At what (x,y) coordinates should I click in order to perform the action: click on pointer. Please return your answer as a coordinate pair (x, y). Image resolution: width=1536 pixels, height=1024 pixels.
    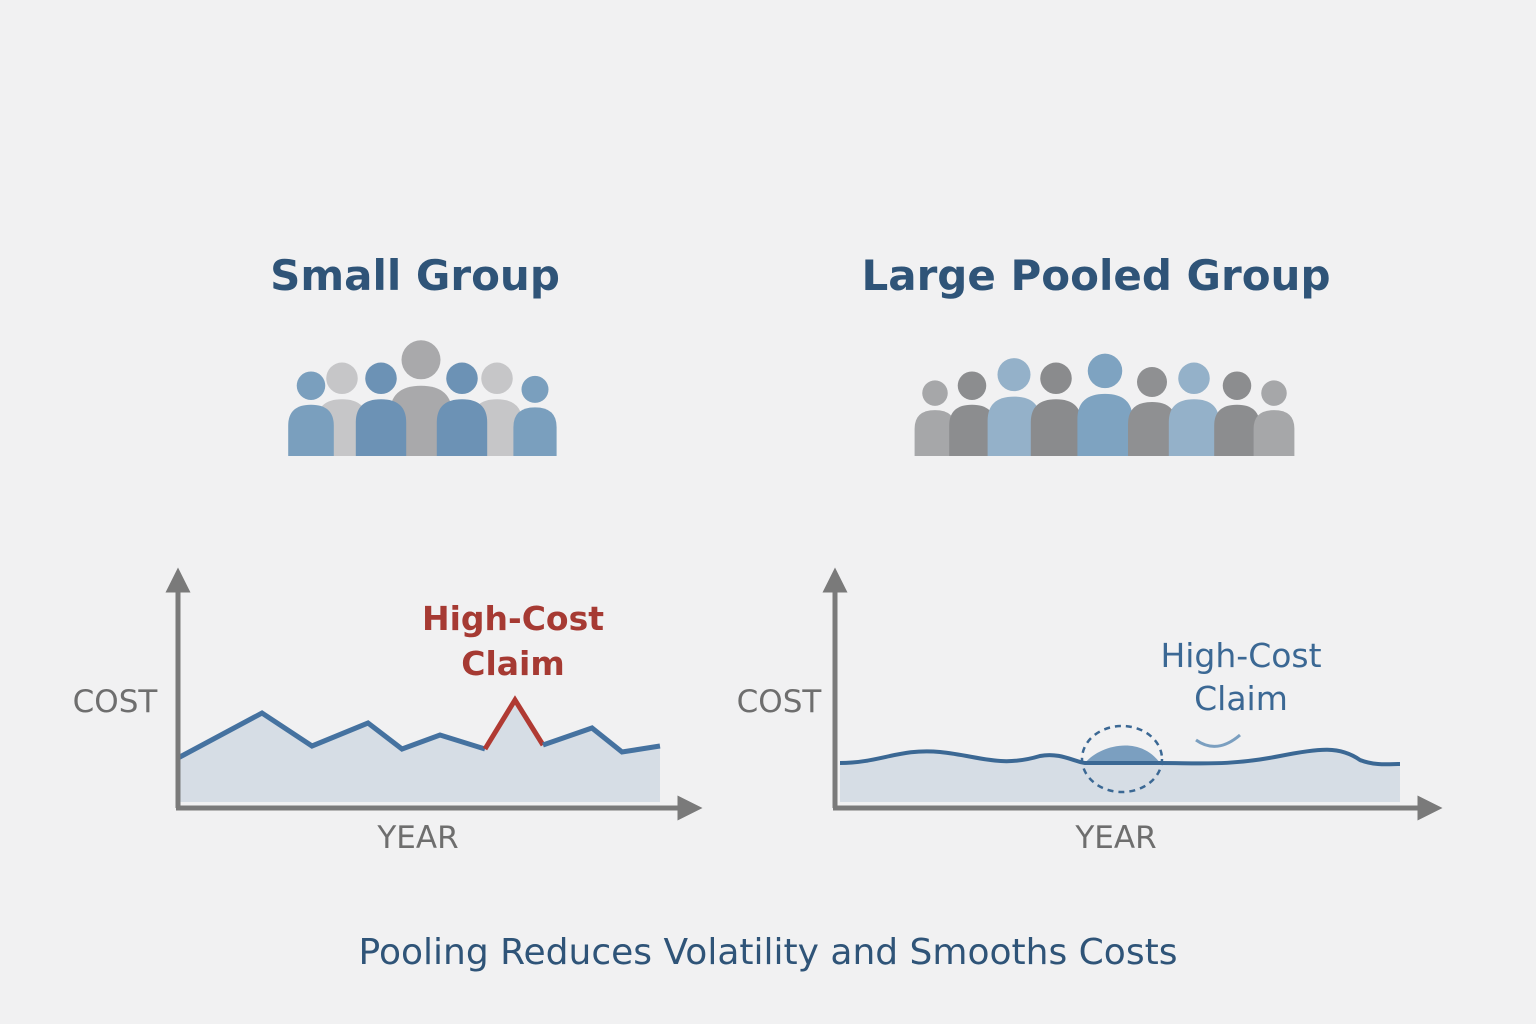
    Looking at the image, I should click on (1218, 740).